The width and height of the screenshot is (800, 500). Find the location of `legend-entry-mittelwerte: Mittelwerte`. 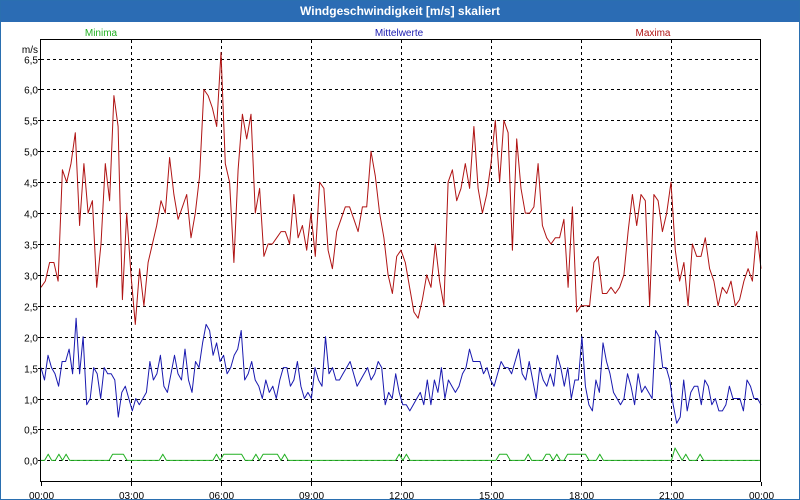

legend-entry-mittelwerte: Mittelwerte is located at coordinates (399, 33).